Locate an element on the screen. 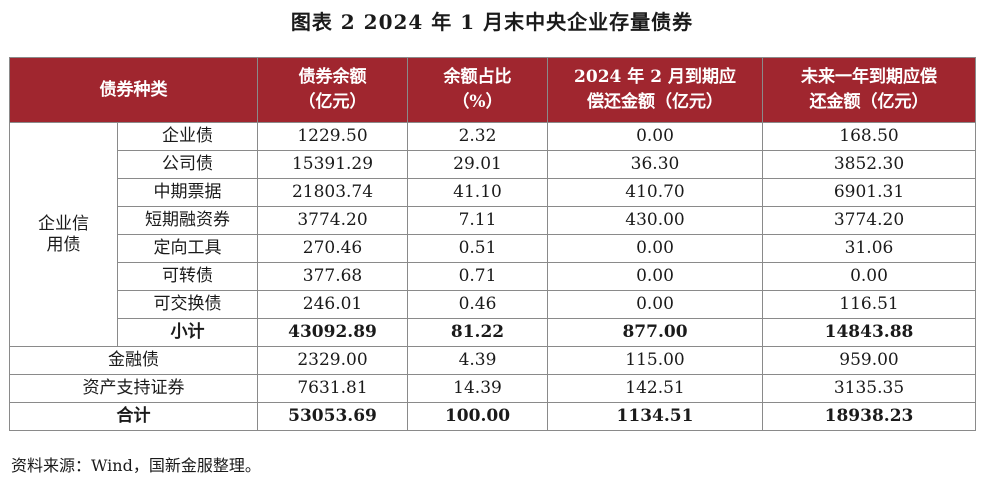 This screenshot has width=984, height=483. row-share: 14.39 is located at coordinates (477, 388).